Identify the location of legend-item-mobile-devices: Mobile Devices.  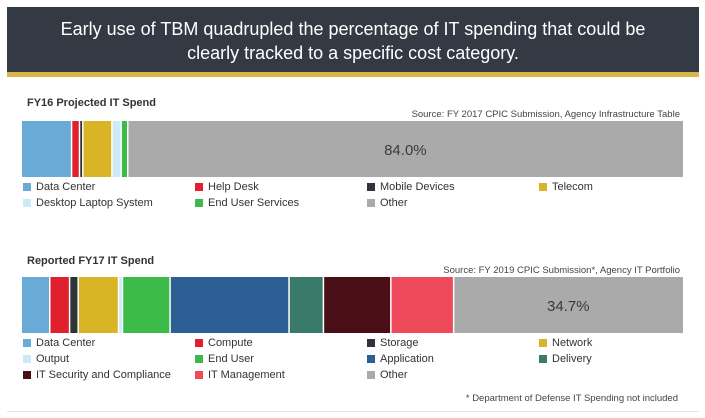
(411, 187).